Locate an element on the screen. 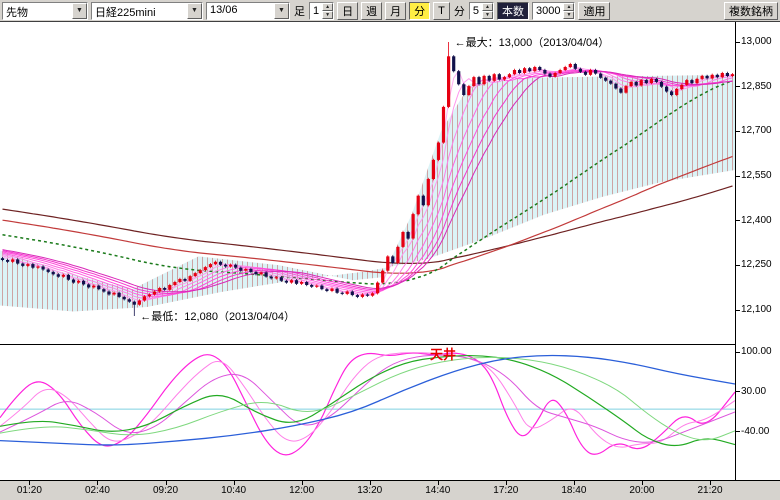 This screenshot has width=780, height=500. period-tick-button: T is located at coordinates (441, 10).